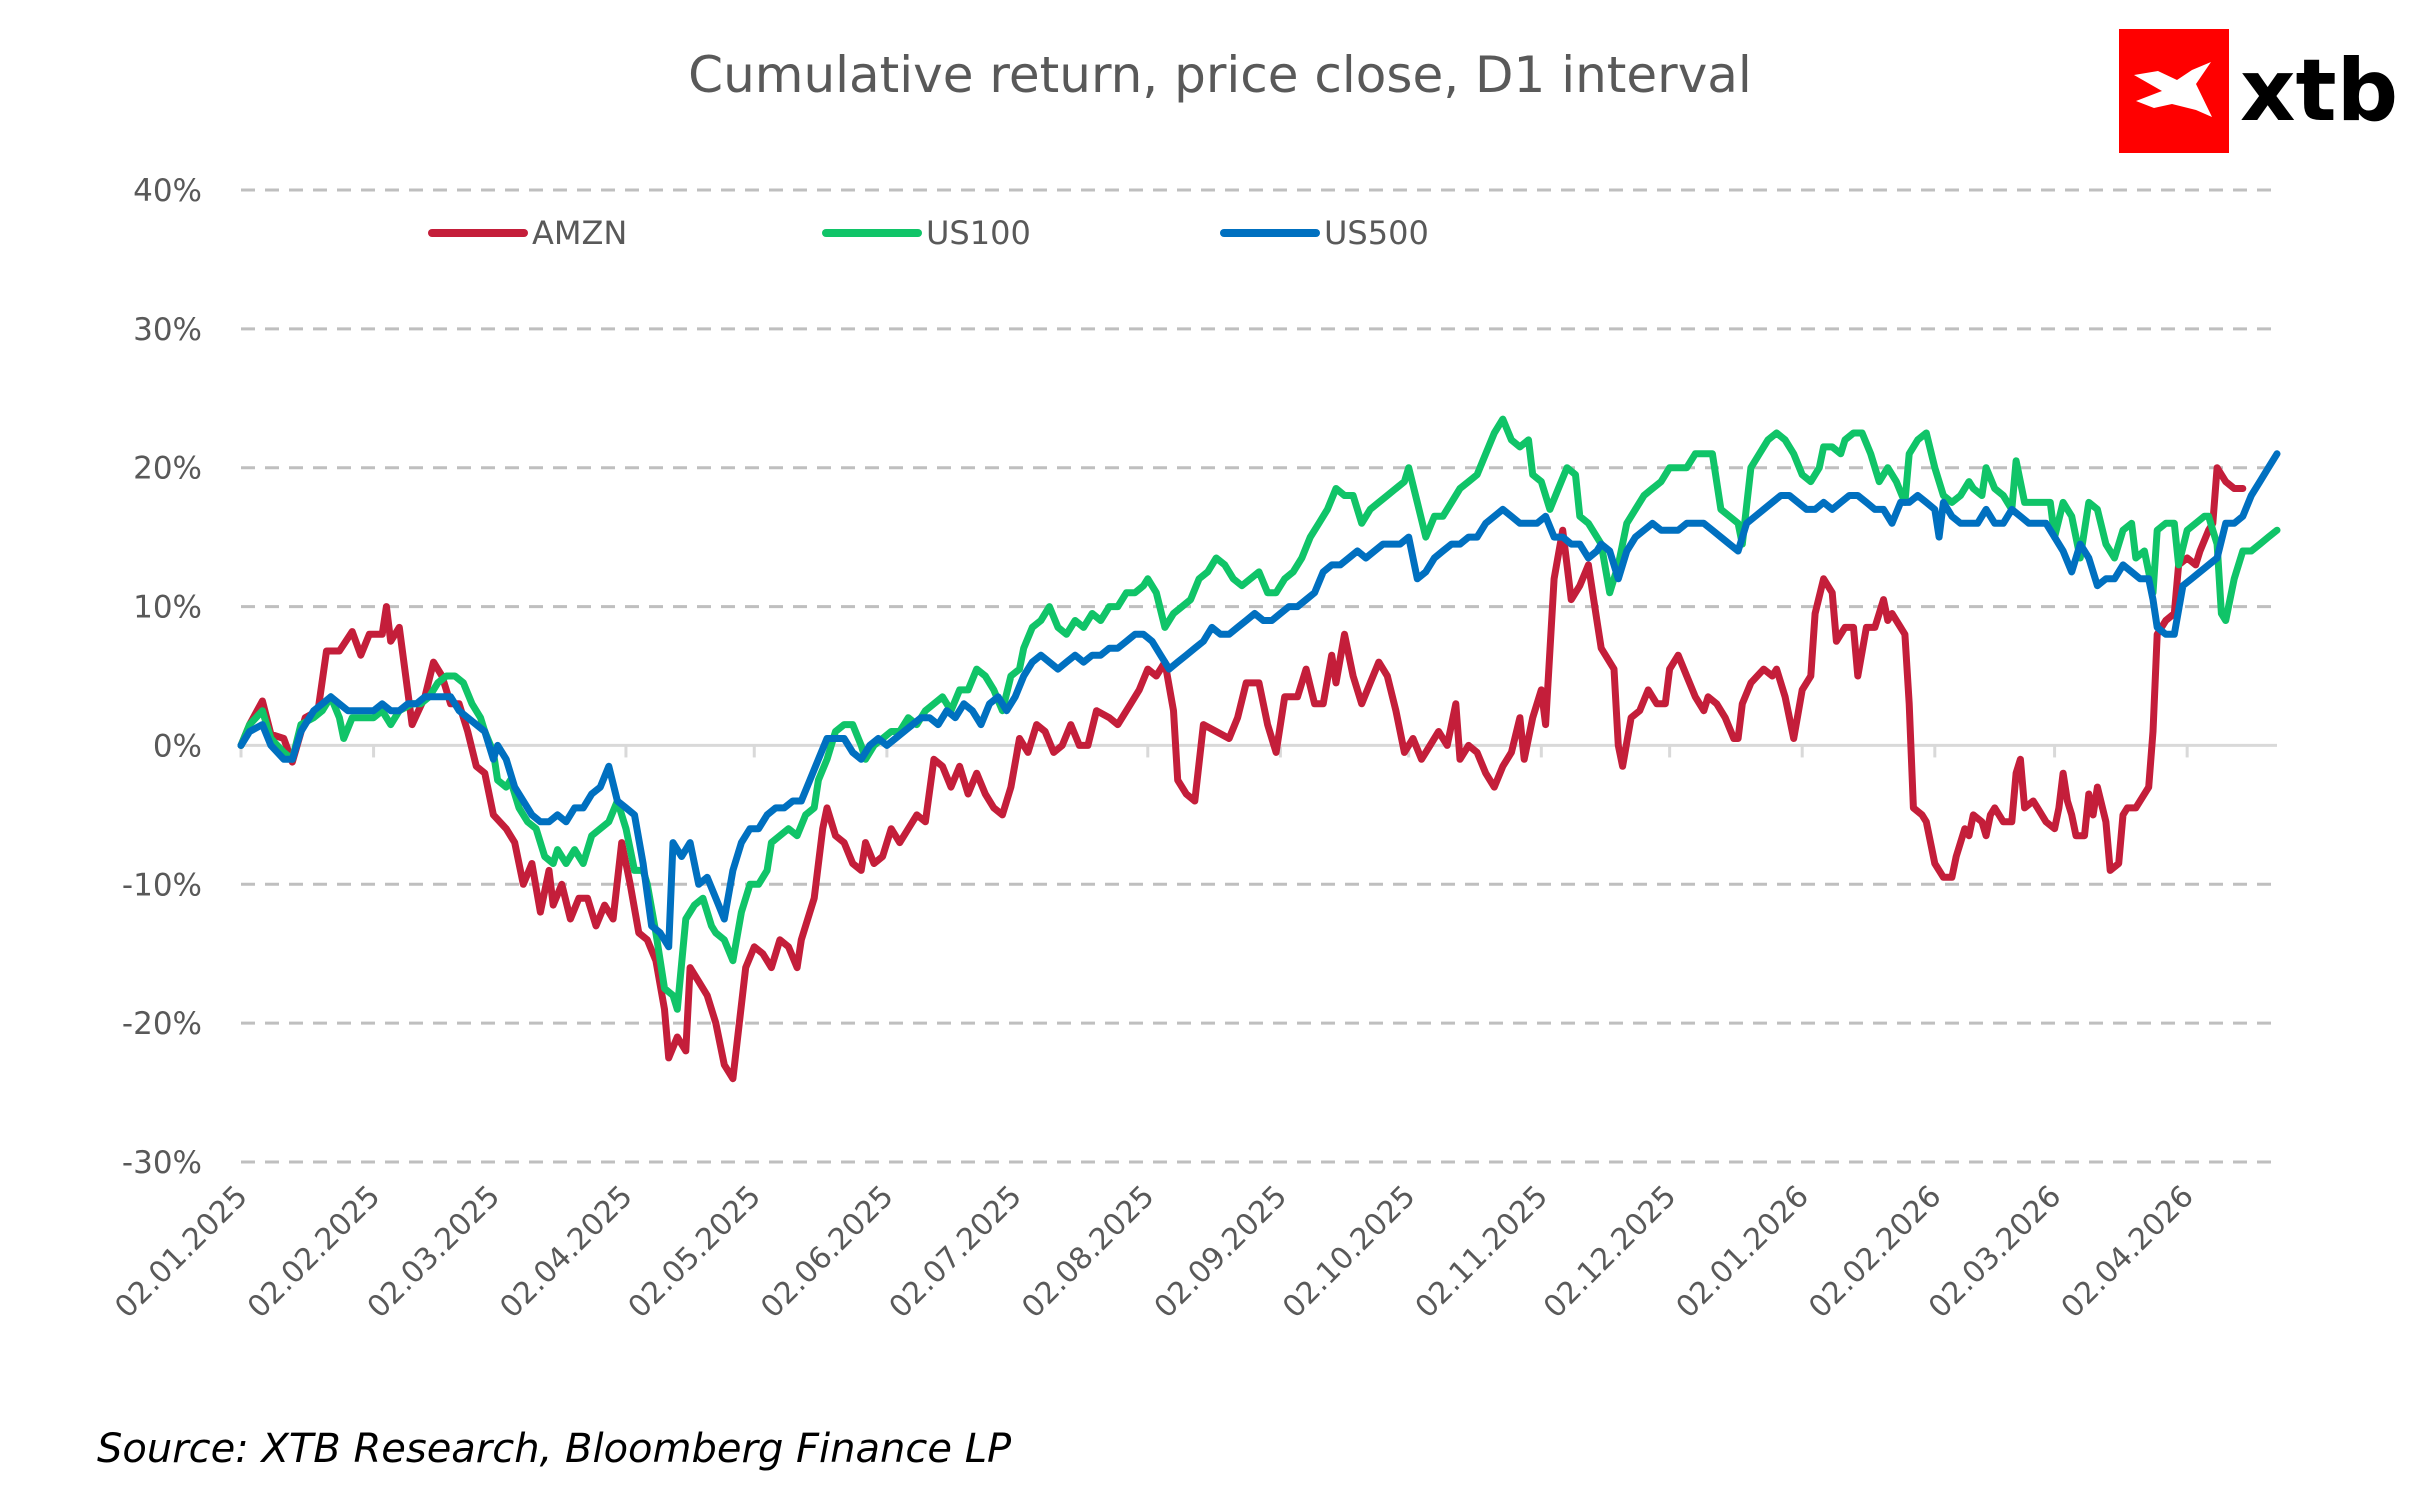  Describe the element at coordinates (167, 608) in the screenshot. I see `y-tick-label: 10%` at that location.